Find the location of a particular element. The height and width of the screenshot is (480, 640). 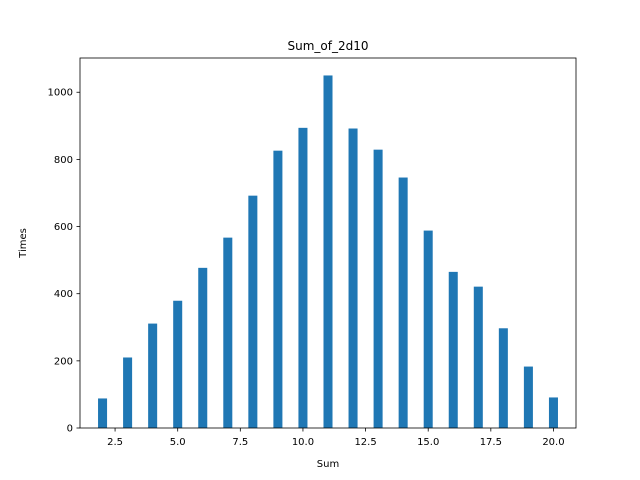

x-axis-ticks: 2.5 5.0 7.5 10.0 12.5 15.0 17.5 20.0 is located at coordinates (336, 438).